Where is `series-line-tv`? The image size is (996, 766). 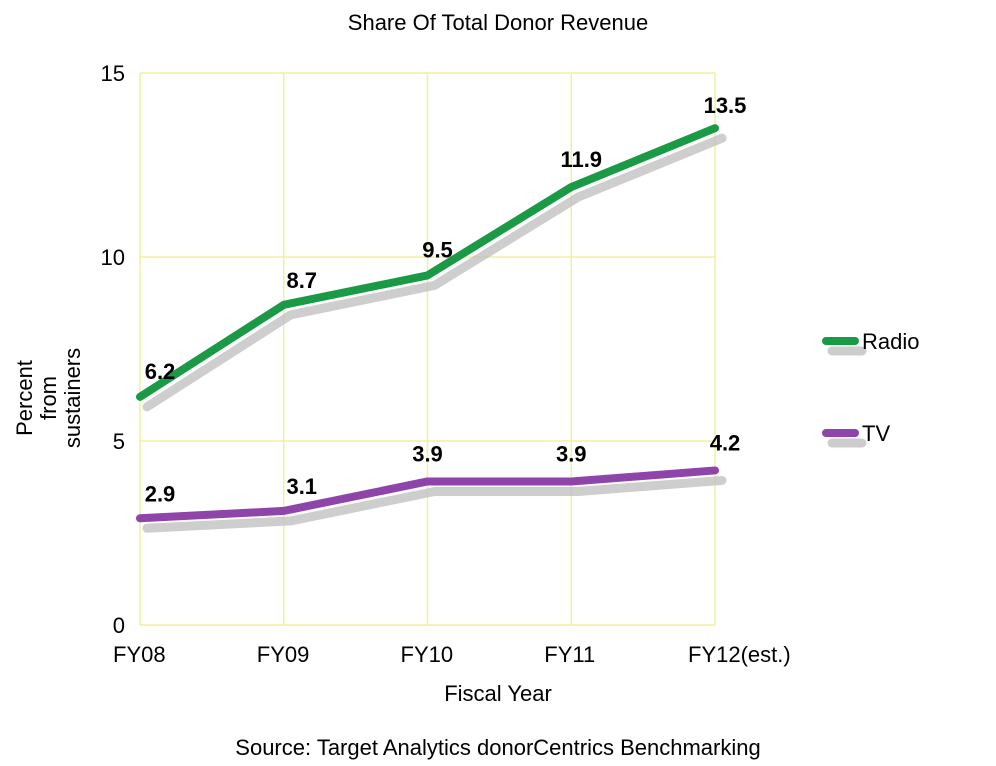
series-line-tv is located at coordinates (427, 494).